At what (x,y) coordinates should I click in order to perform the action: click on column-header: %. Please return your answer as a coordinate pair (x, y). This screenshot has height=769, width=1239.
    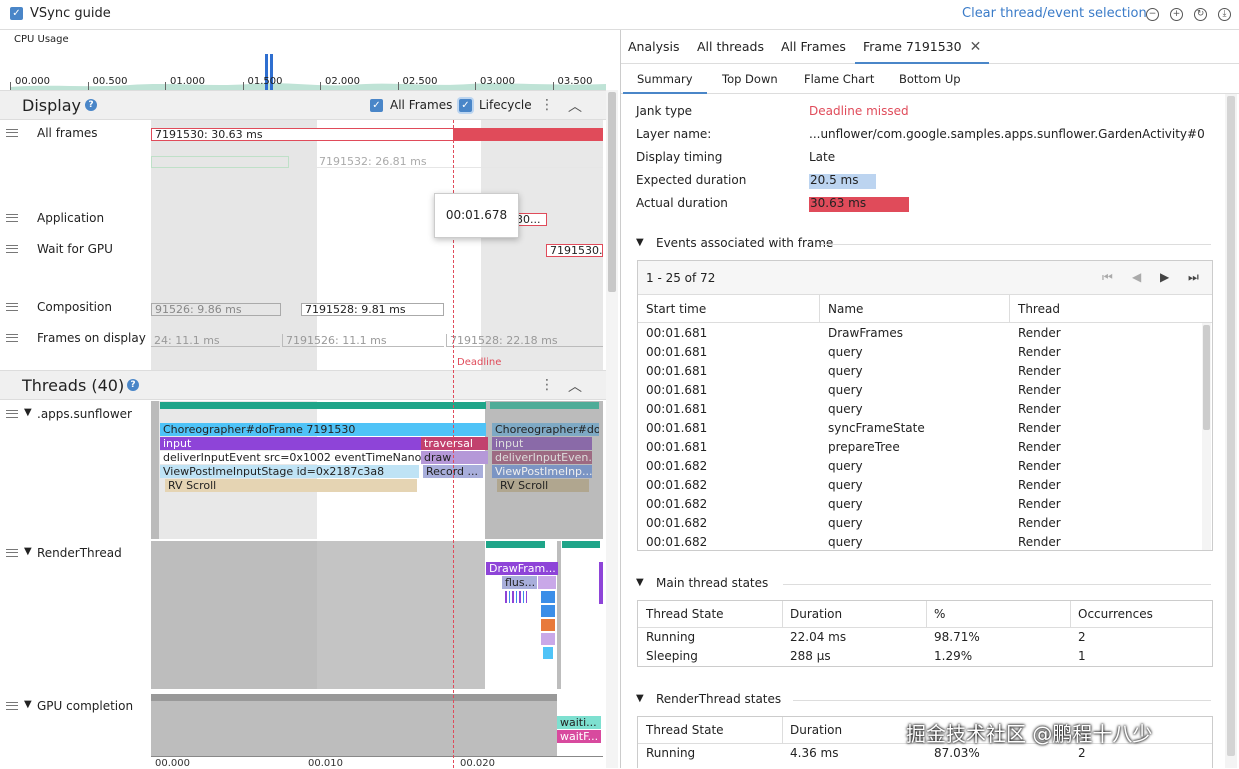
    Looking at the image, I should click on (940, 614).